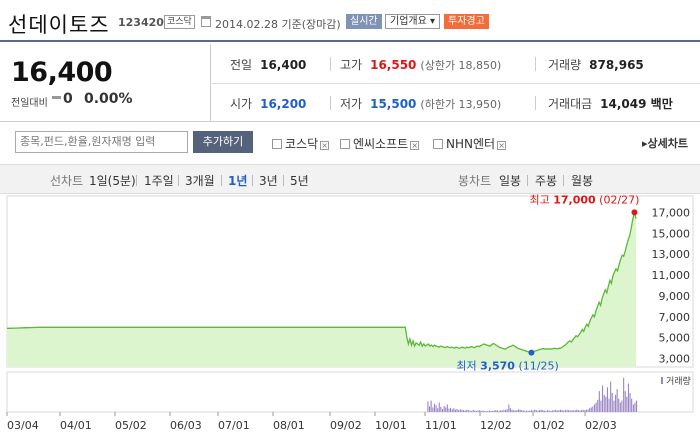  Describe the element at coordinates (200, 181) in the screenshot. I see `tab-3month: 3개월` at that location.